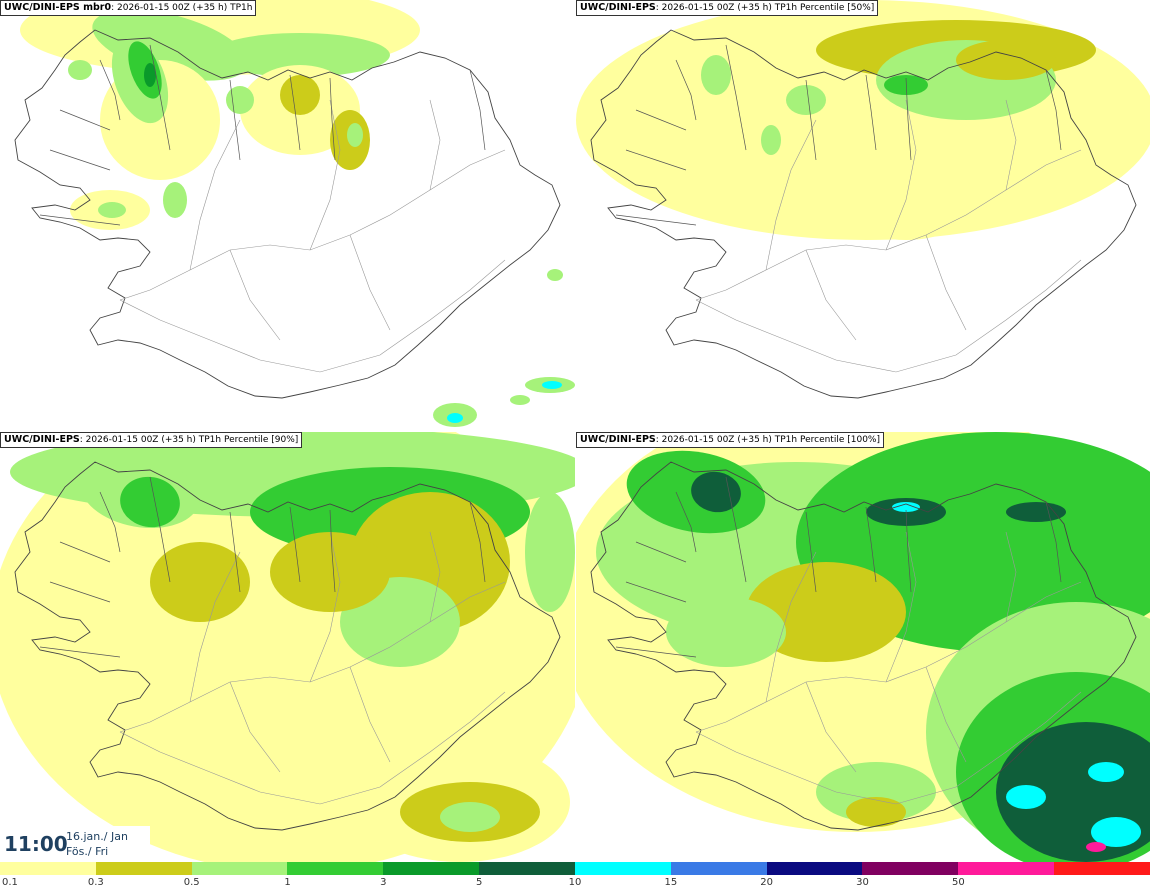 Image resolution: width=1150 pixels, height=891 pixels. What do you see at coordinates (10, 882) in the screenshot?
I see `colorbar-label: 0.1` at bounding box center [10, 882].